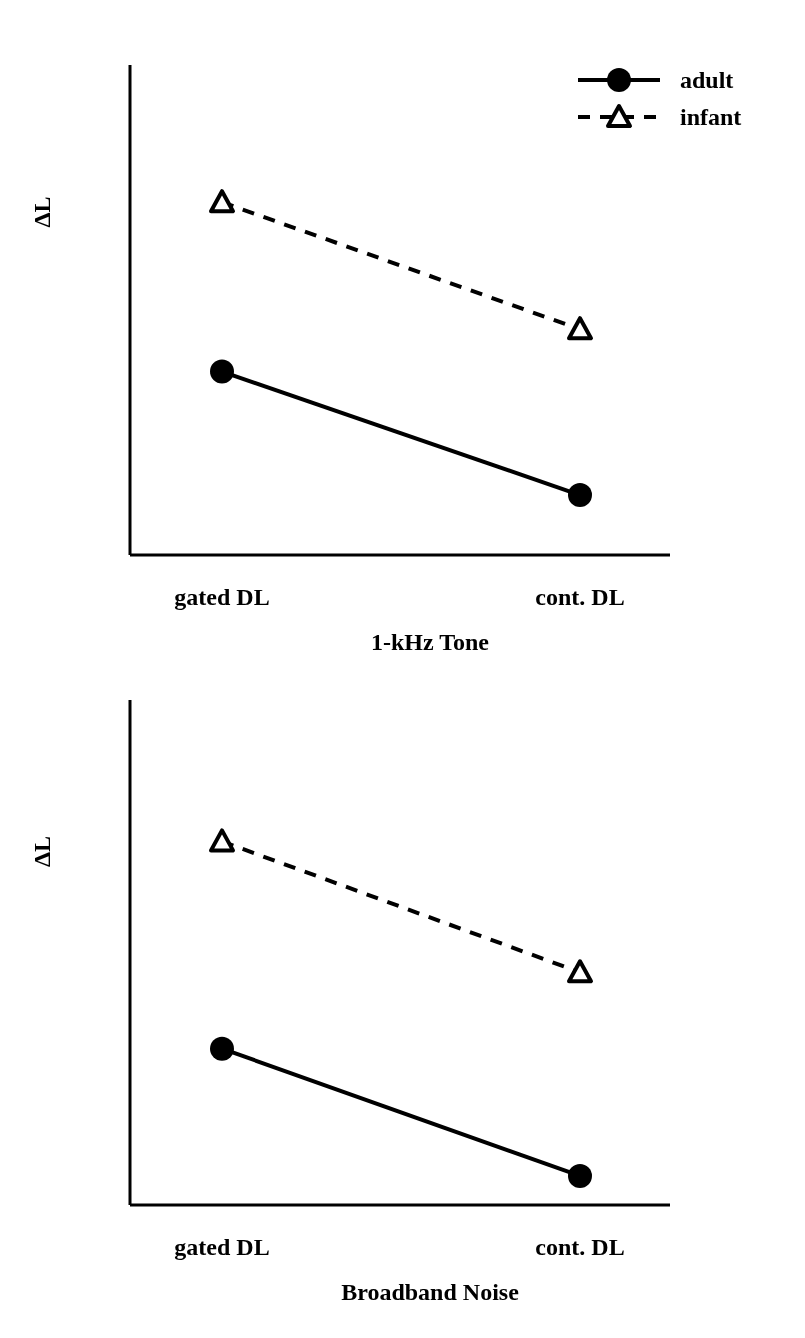 This screenshot has height=1338, width=805. I want to click on x-axis-title: 1-kHz Tone, so click(430, 642).